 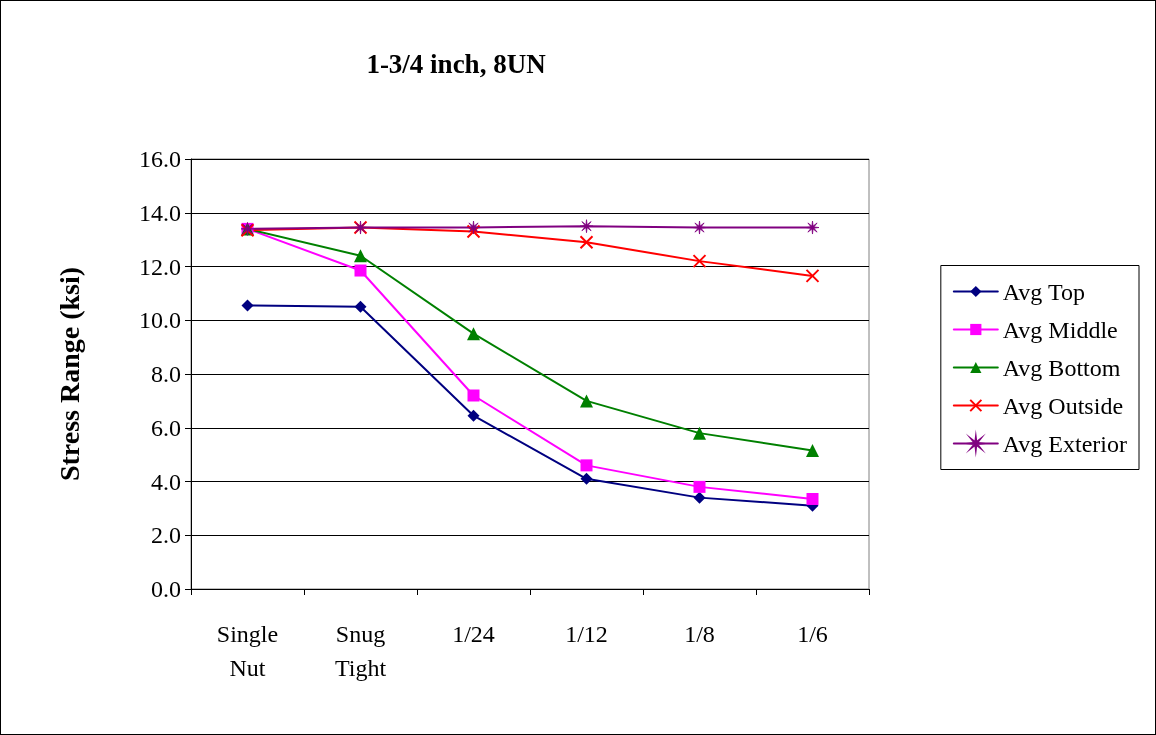 What do you see at coordinates (360, 651) in the screenshot?
I see `x-tick-label: Snug Tight` at bounding box center [360, 651].